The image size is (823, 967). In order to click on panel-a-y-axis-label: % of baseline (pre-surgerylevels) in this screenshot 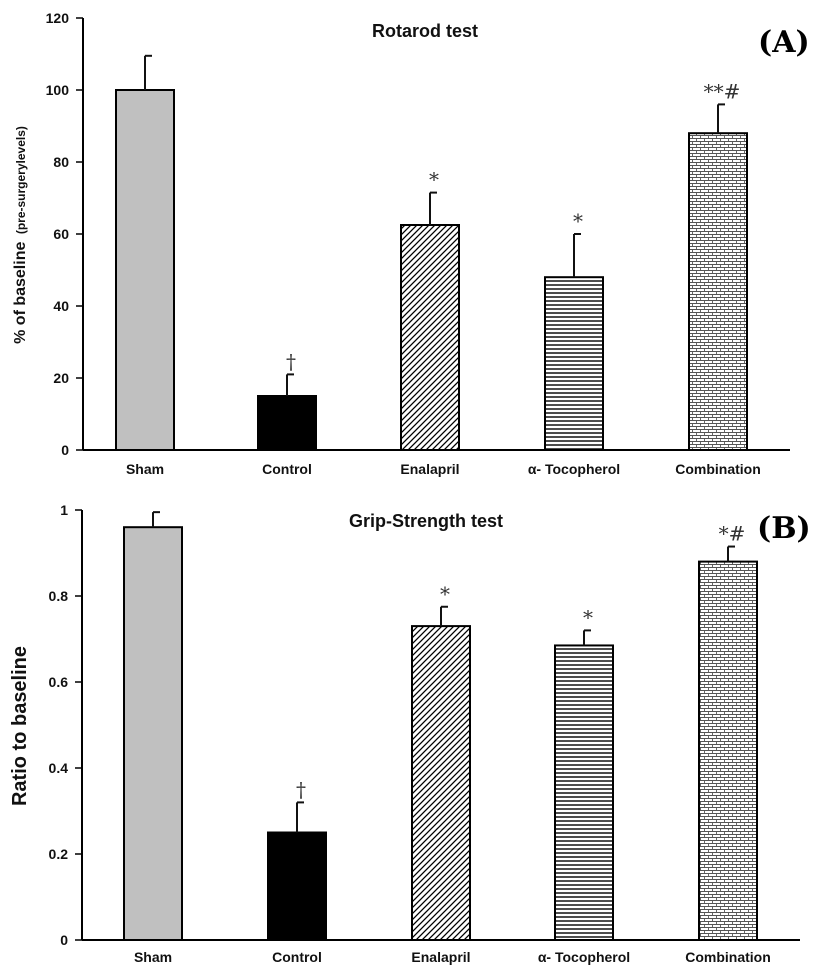, I will do `click(20, 235)`.